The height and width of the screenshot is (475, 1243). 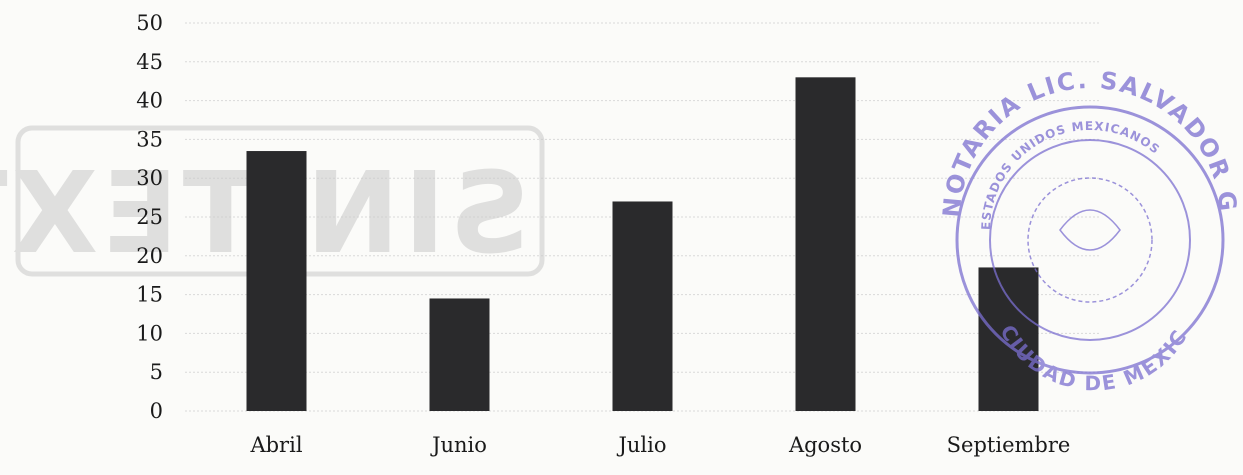 I want to click on bar-julio, so click(x=642, y=306).